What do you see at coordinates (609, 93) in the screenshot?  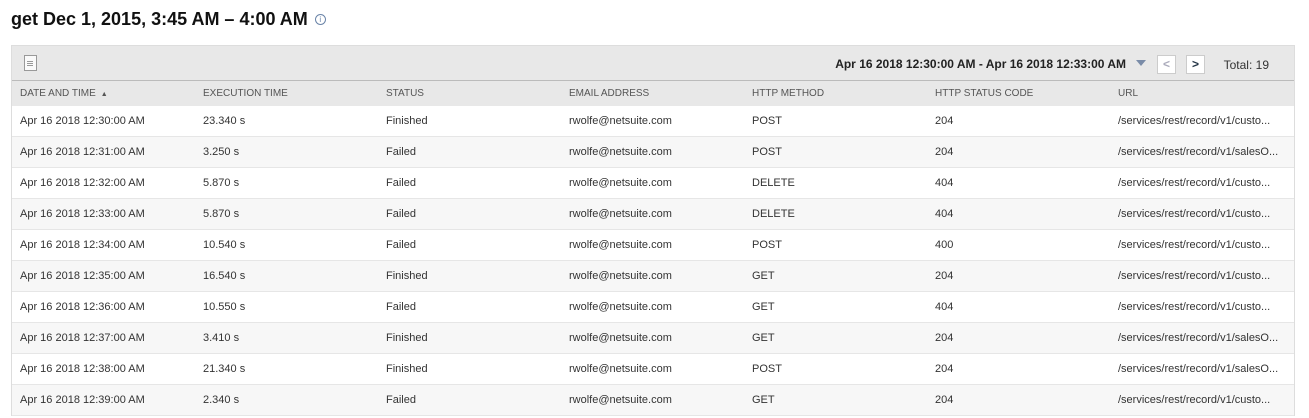 I see `column-header-label: EMAIL ADDRESS` at bounding box center [609, 93].